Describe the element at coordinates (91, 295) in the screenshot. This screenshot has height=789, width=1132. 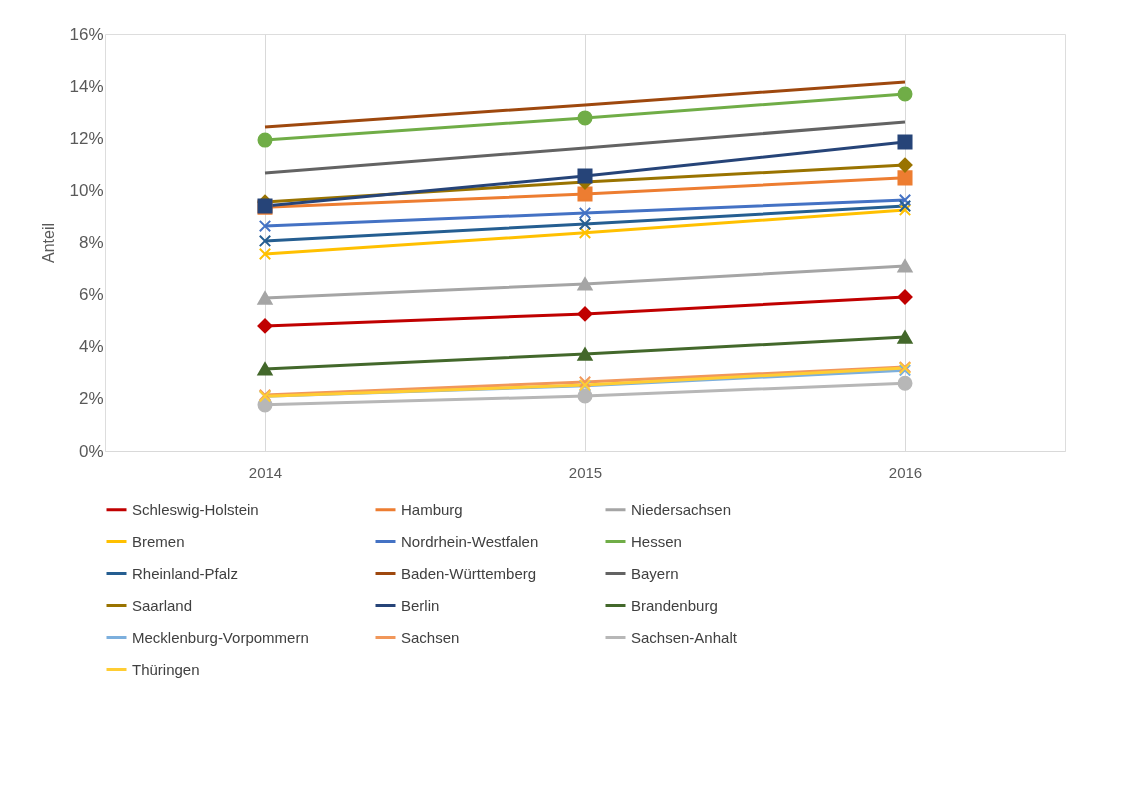
I see `y-tick-label: 6%` at that location.